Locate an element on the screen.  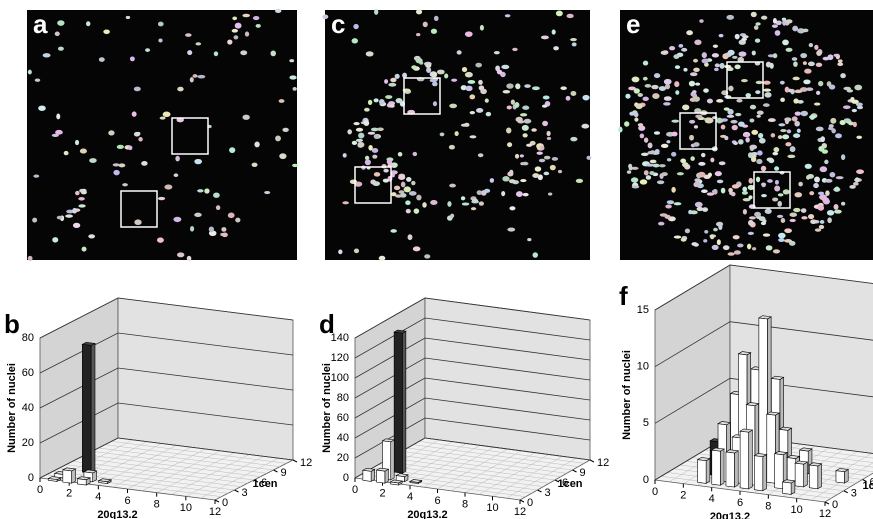
roi-box is located at coordinates (698, 131).